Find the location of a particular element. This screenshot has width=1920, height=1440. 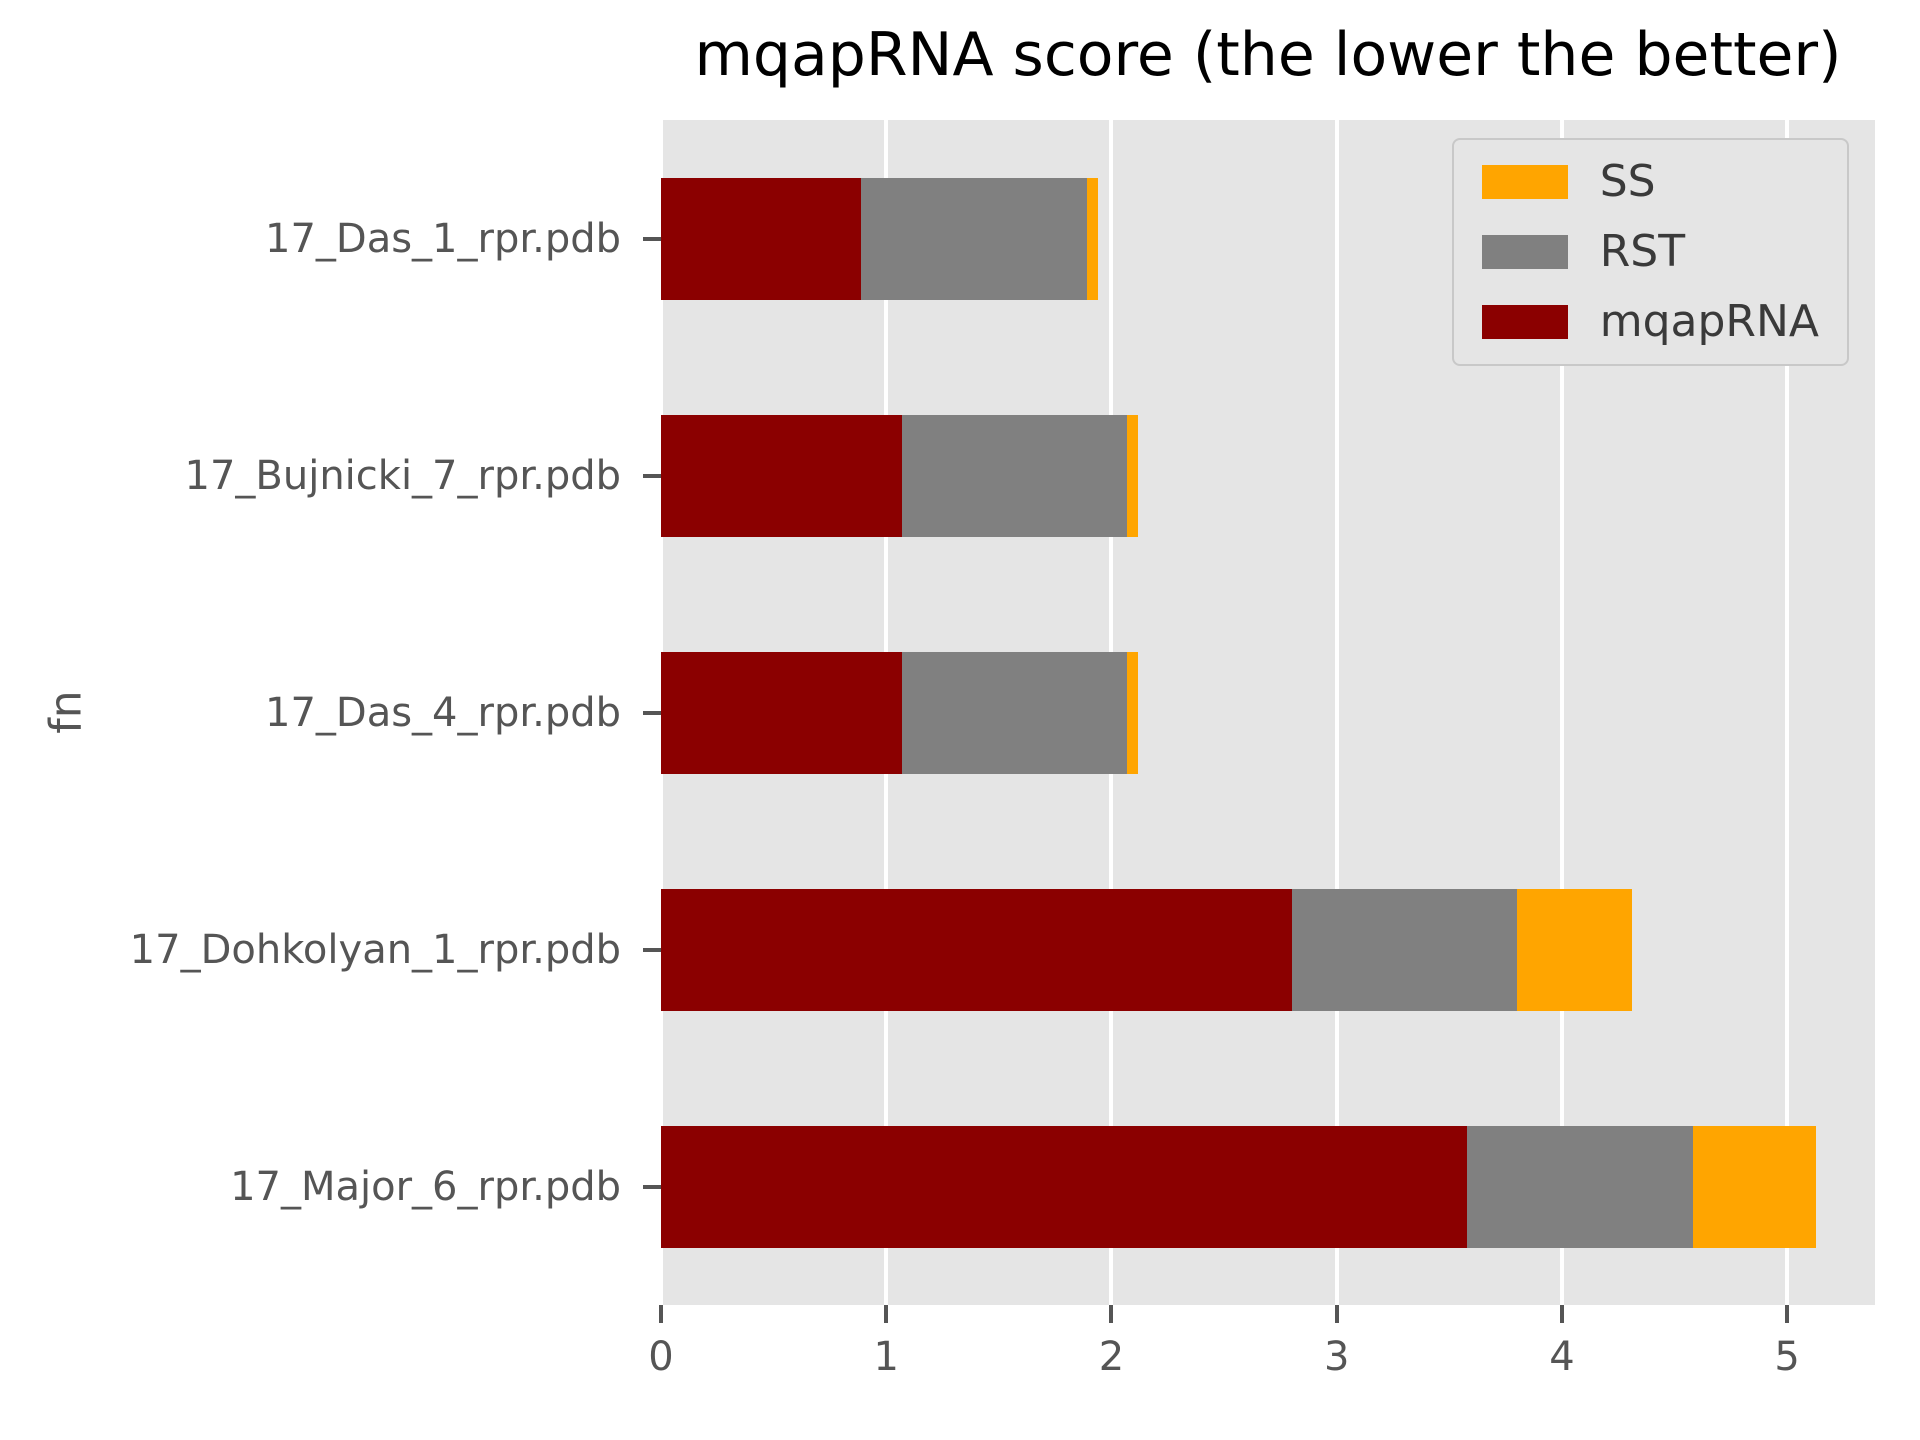

x-tick-label: 5 is located at coordinates (1787, 1357).